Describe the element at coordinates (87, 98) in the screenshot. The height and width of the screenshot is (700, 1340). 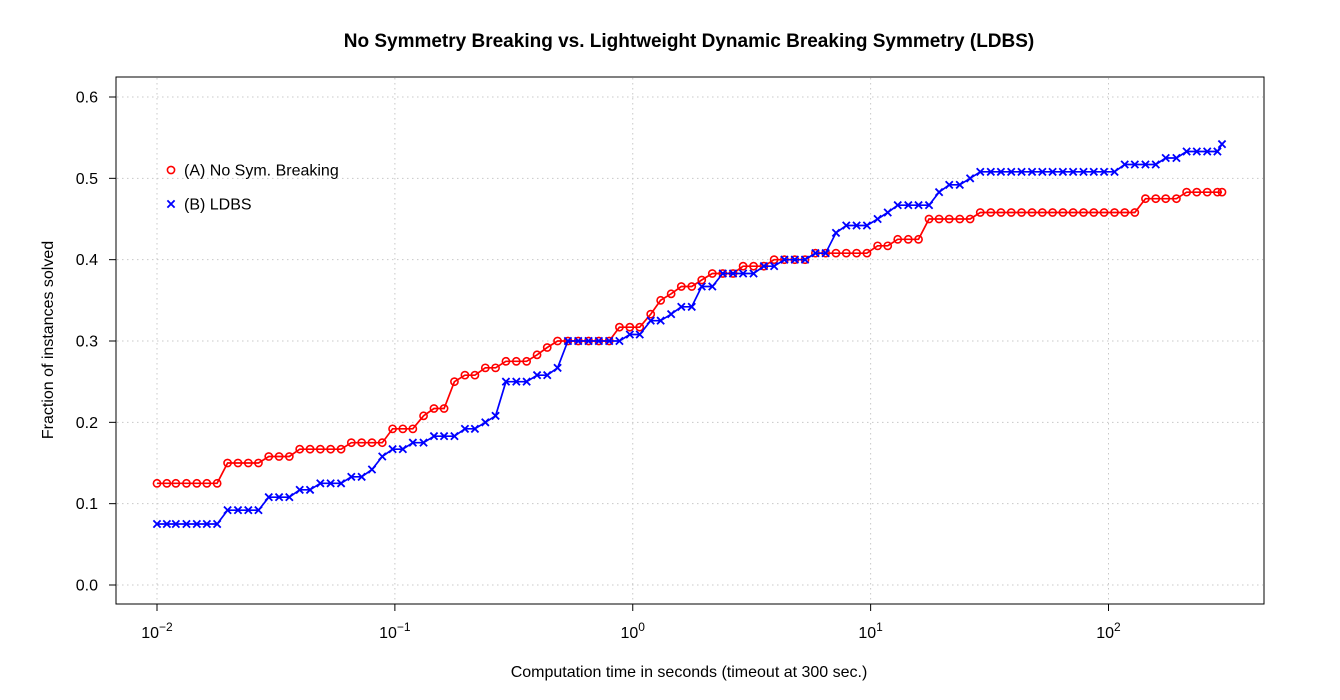
I see `y-tick-label: 0.6` at that location.